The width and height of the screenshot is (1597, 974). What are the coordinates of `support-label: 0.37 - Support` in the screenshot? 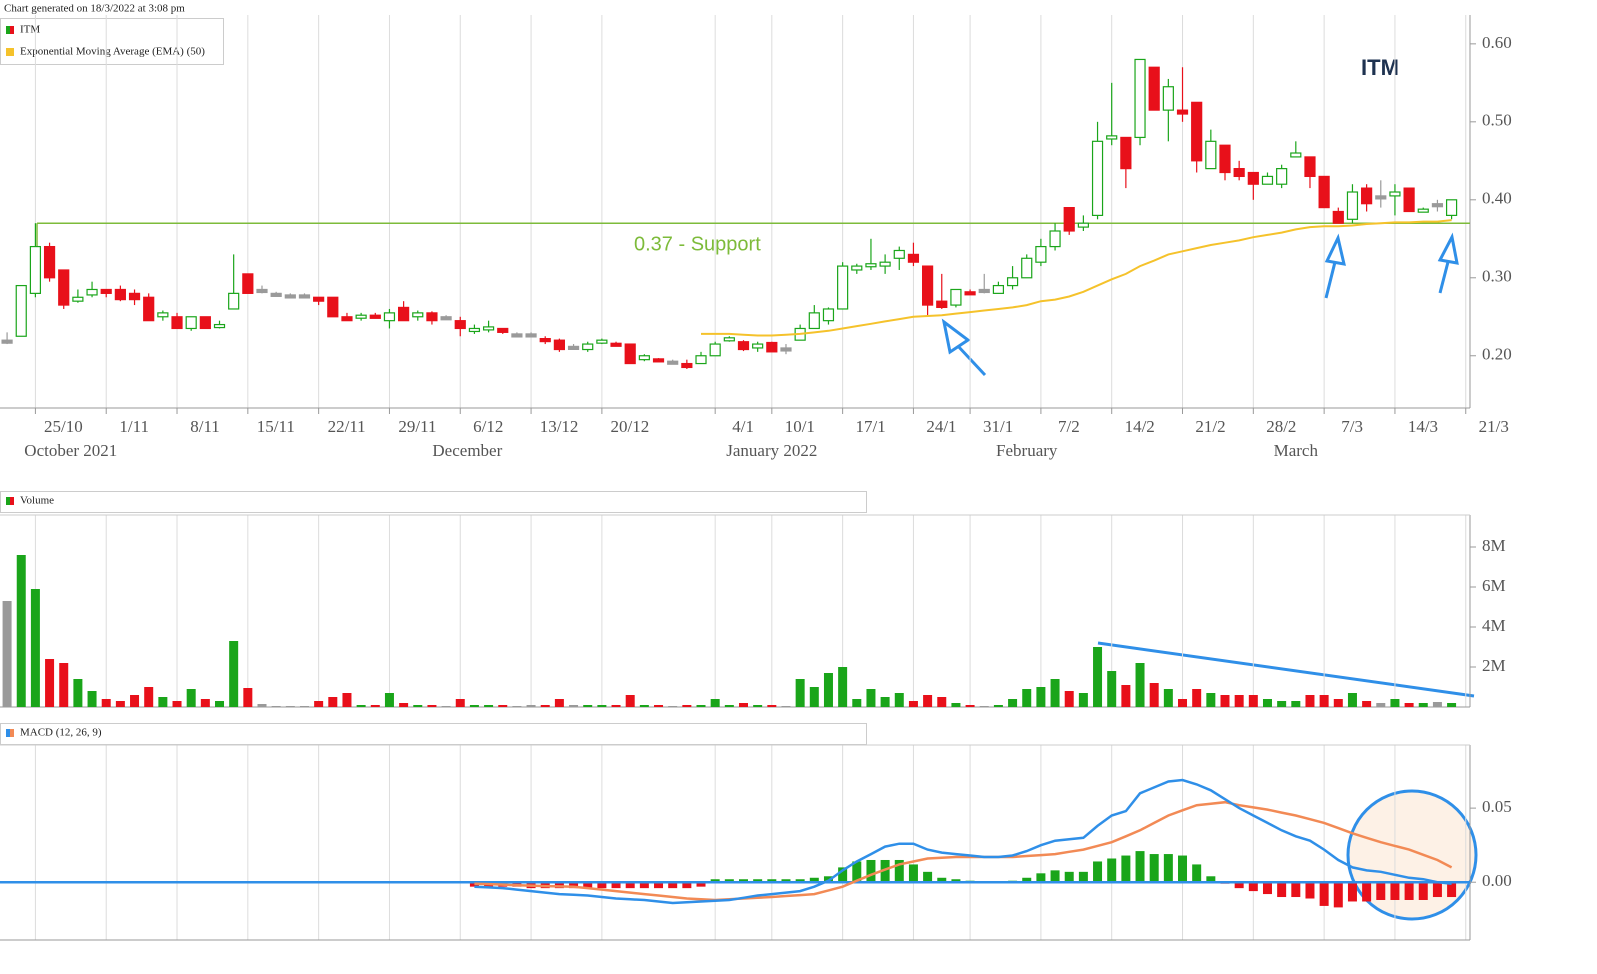 It's located at (697, 244).